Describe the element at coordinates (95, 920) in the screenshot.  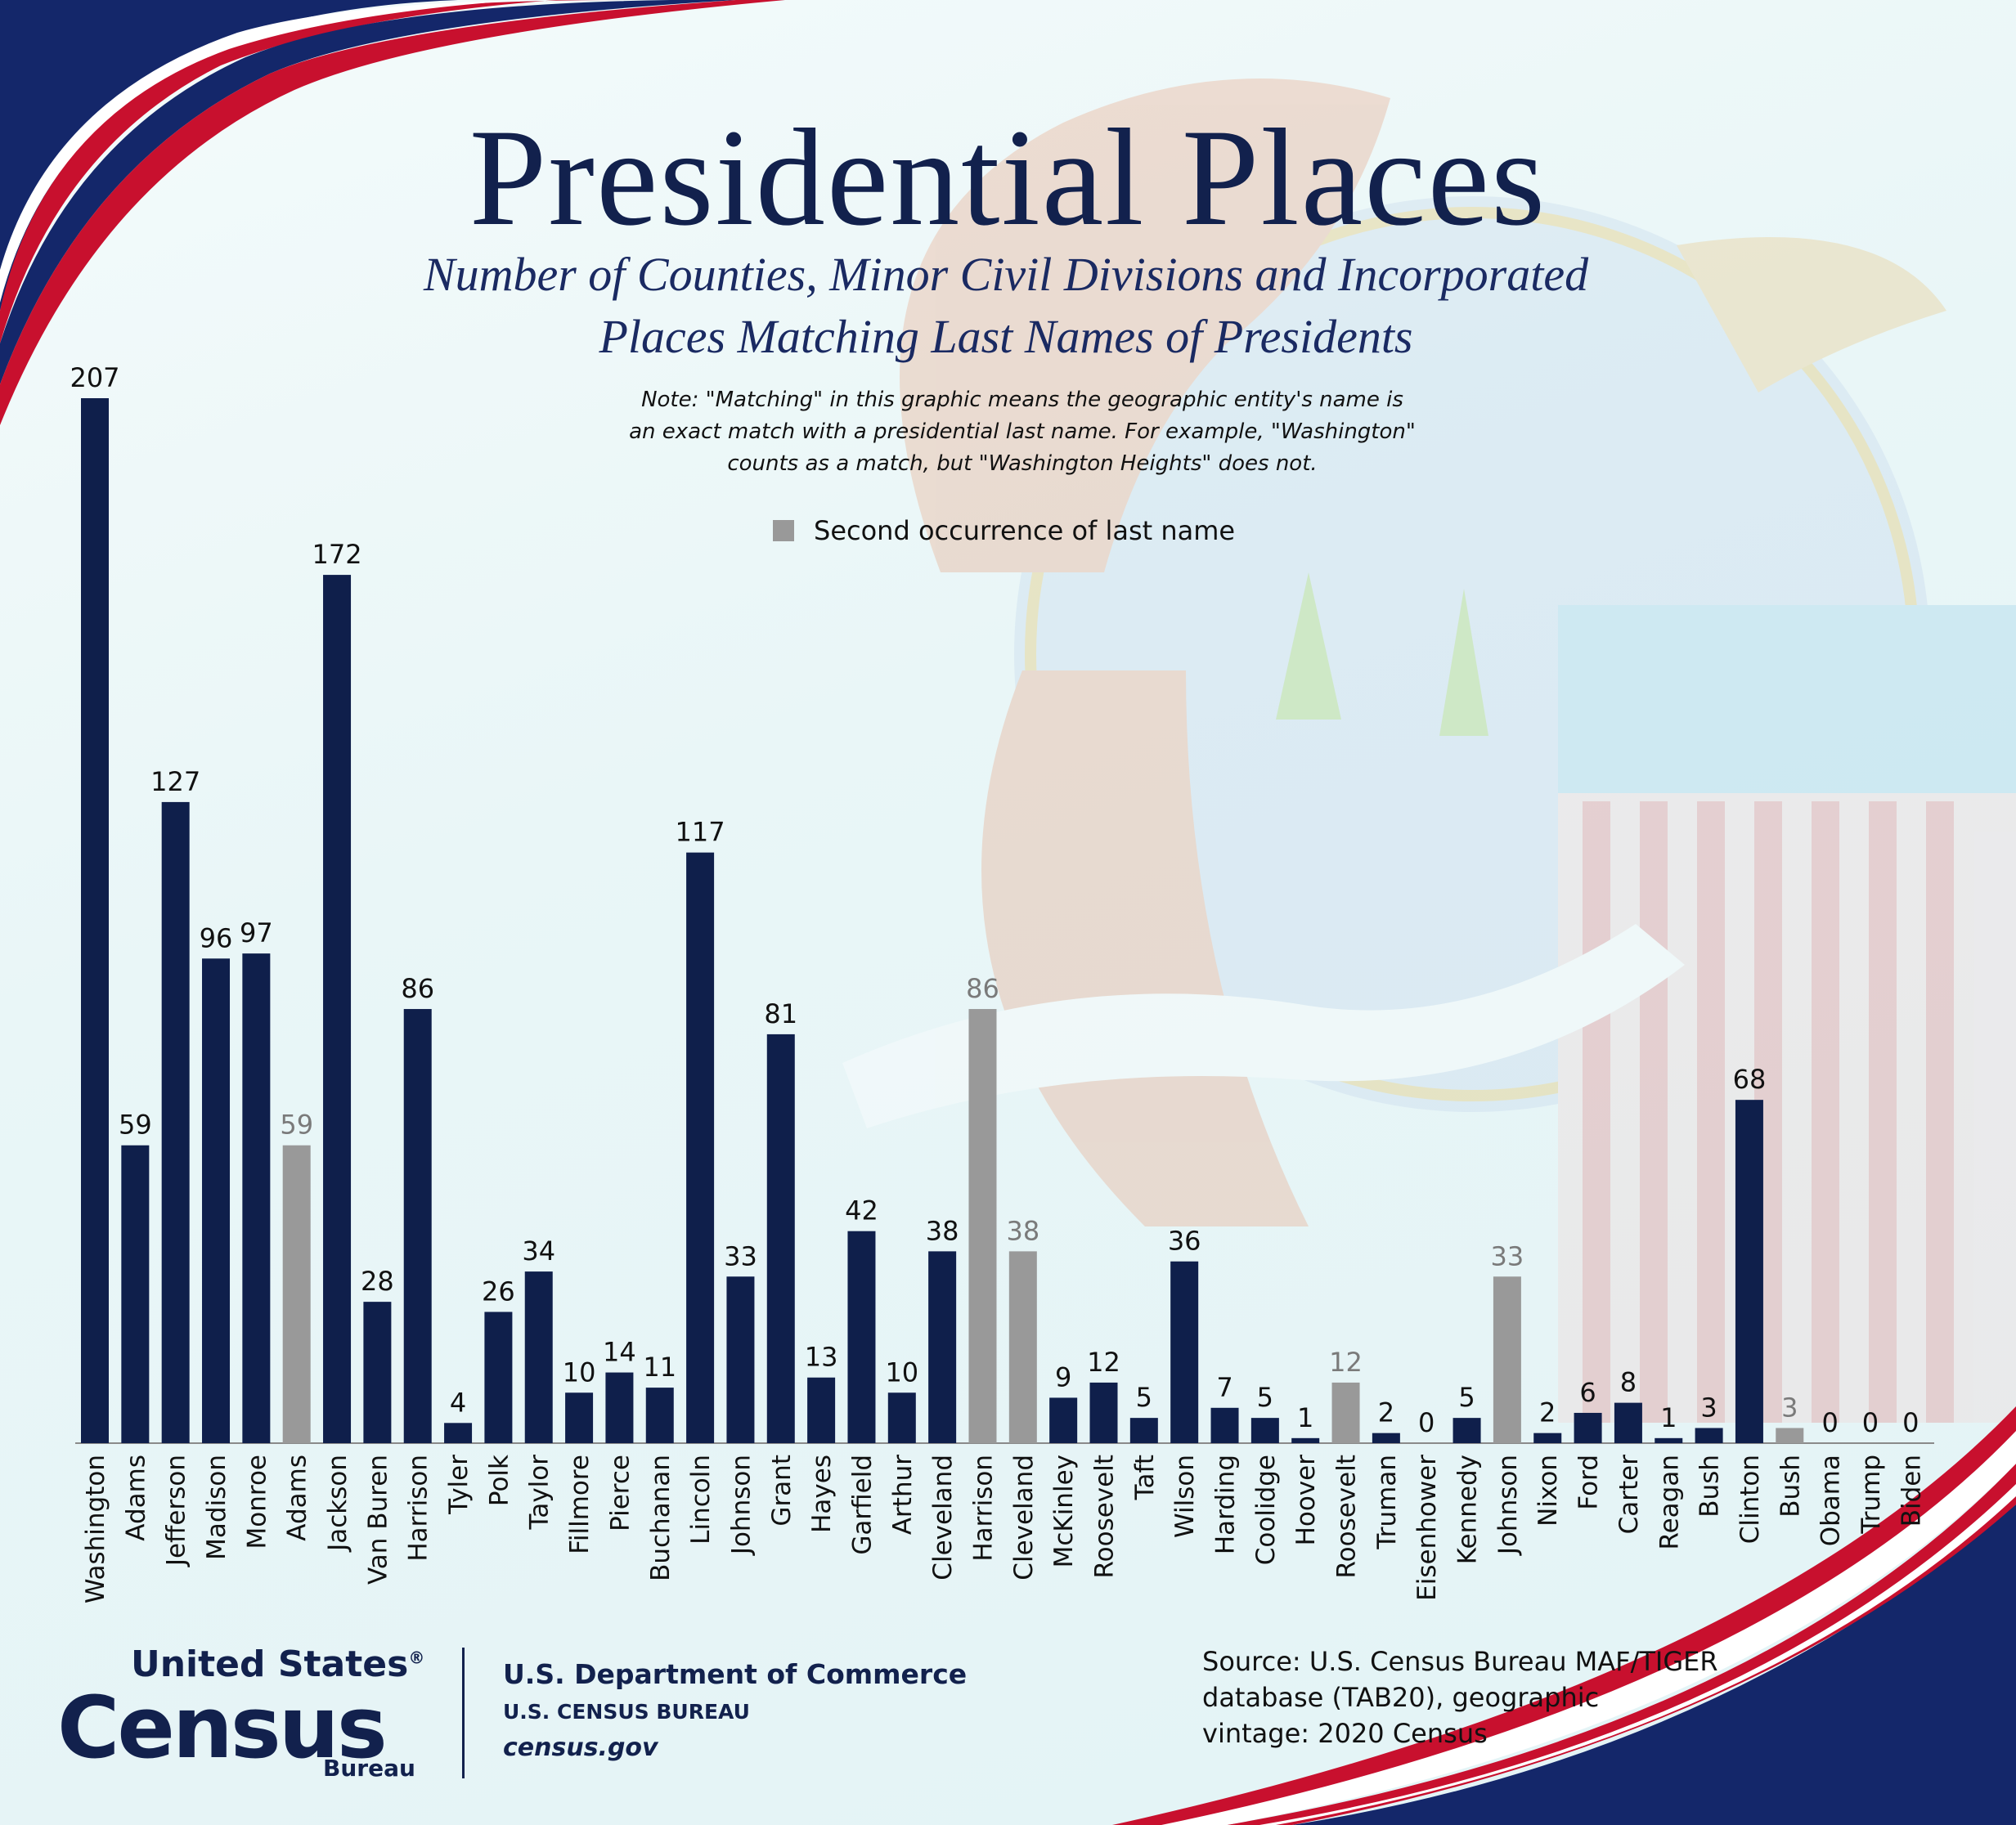
I see `bar-washington` at that location.